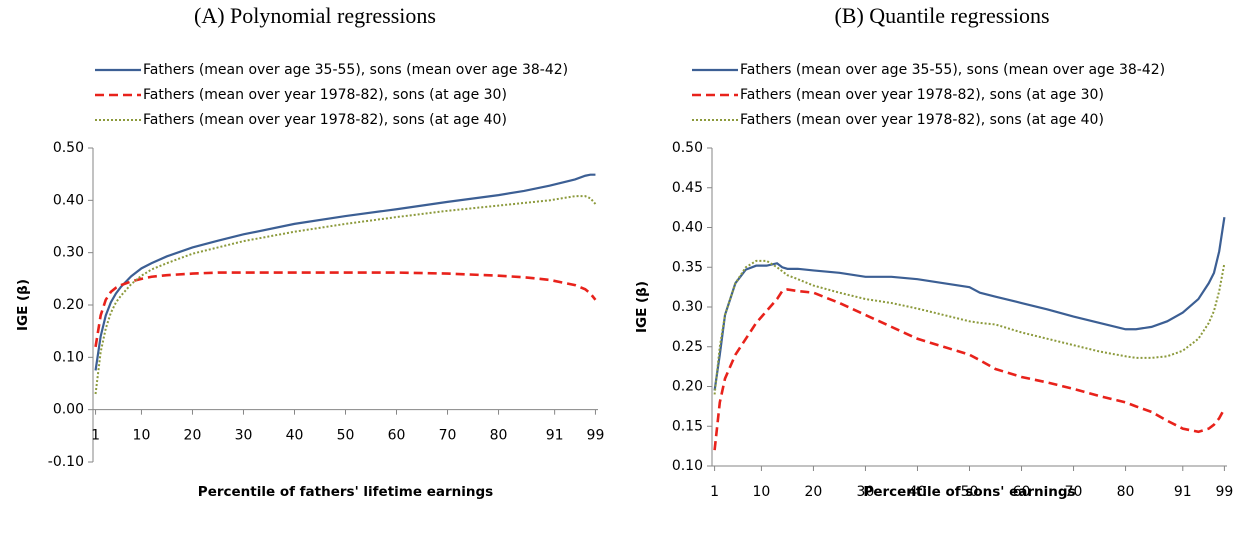 This screenshot has height=533, width=1245. Describe the element at coordinates (941, 15) in the screenshot. I see `chart-title: (B) Quantile regressions` at that location.